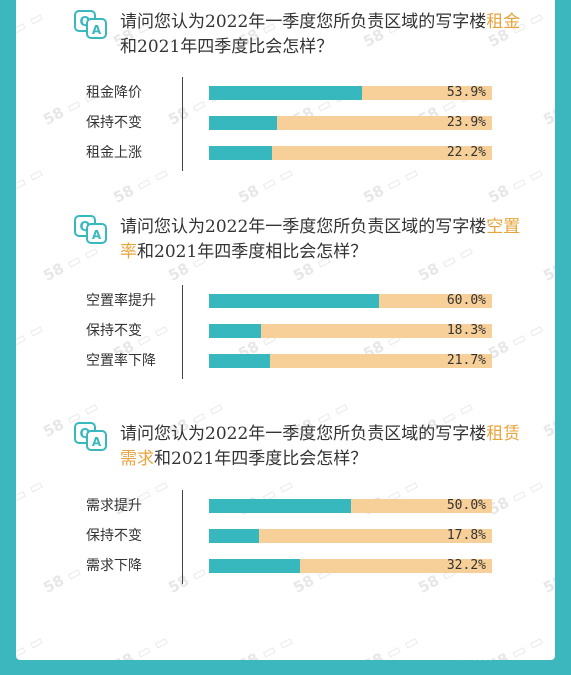 The image size is (571, 675). What do you see at coordinates (114, 93) in the screenshot?
I see `category-label: 租金降价` at bounding box center [114, 93].